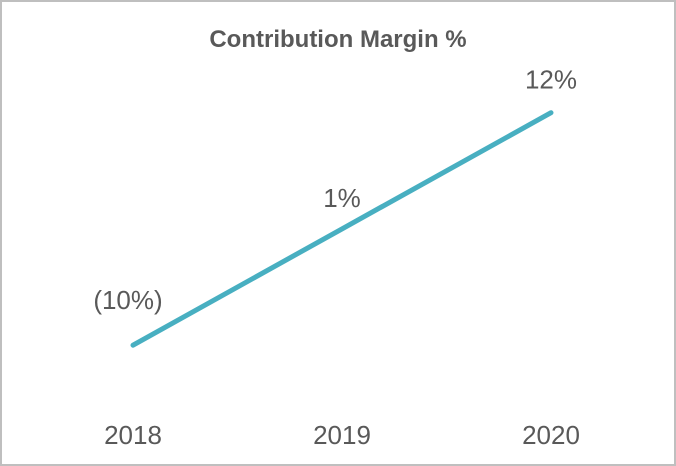 The width and height of the screenshot is (676, 466). I want to click on x-axis-label: 2018, so click(133, 435).